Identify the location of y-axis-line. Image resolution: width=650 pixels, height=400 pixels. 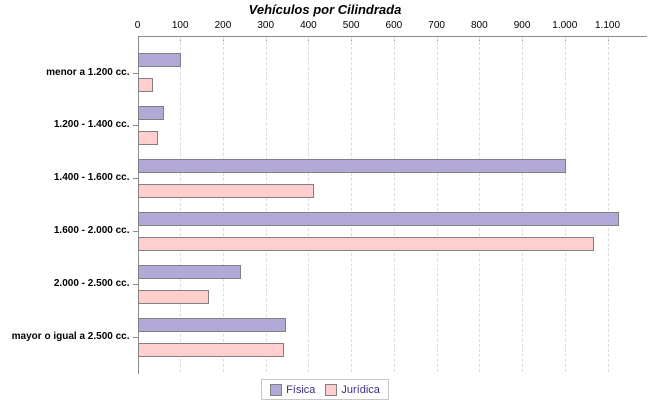
(138, 205).